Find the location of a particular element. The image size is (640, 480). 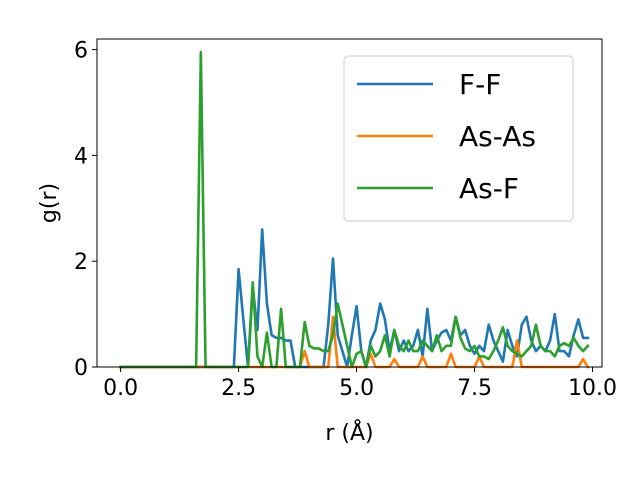

y-tick-label: 4 is located at coordinates (81, 156).